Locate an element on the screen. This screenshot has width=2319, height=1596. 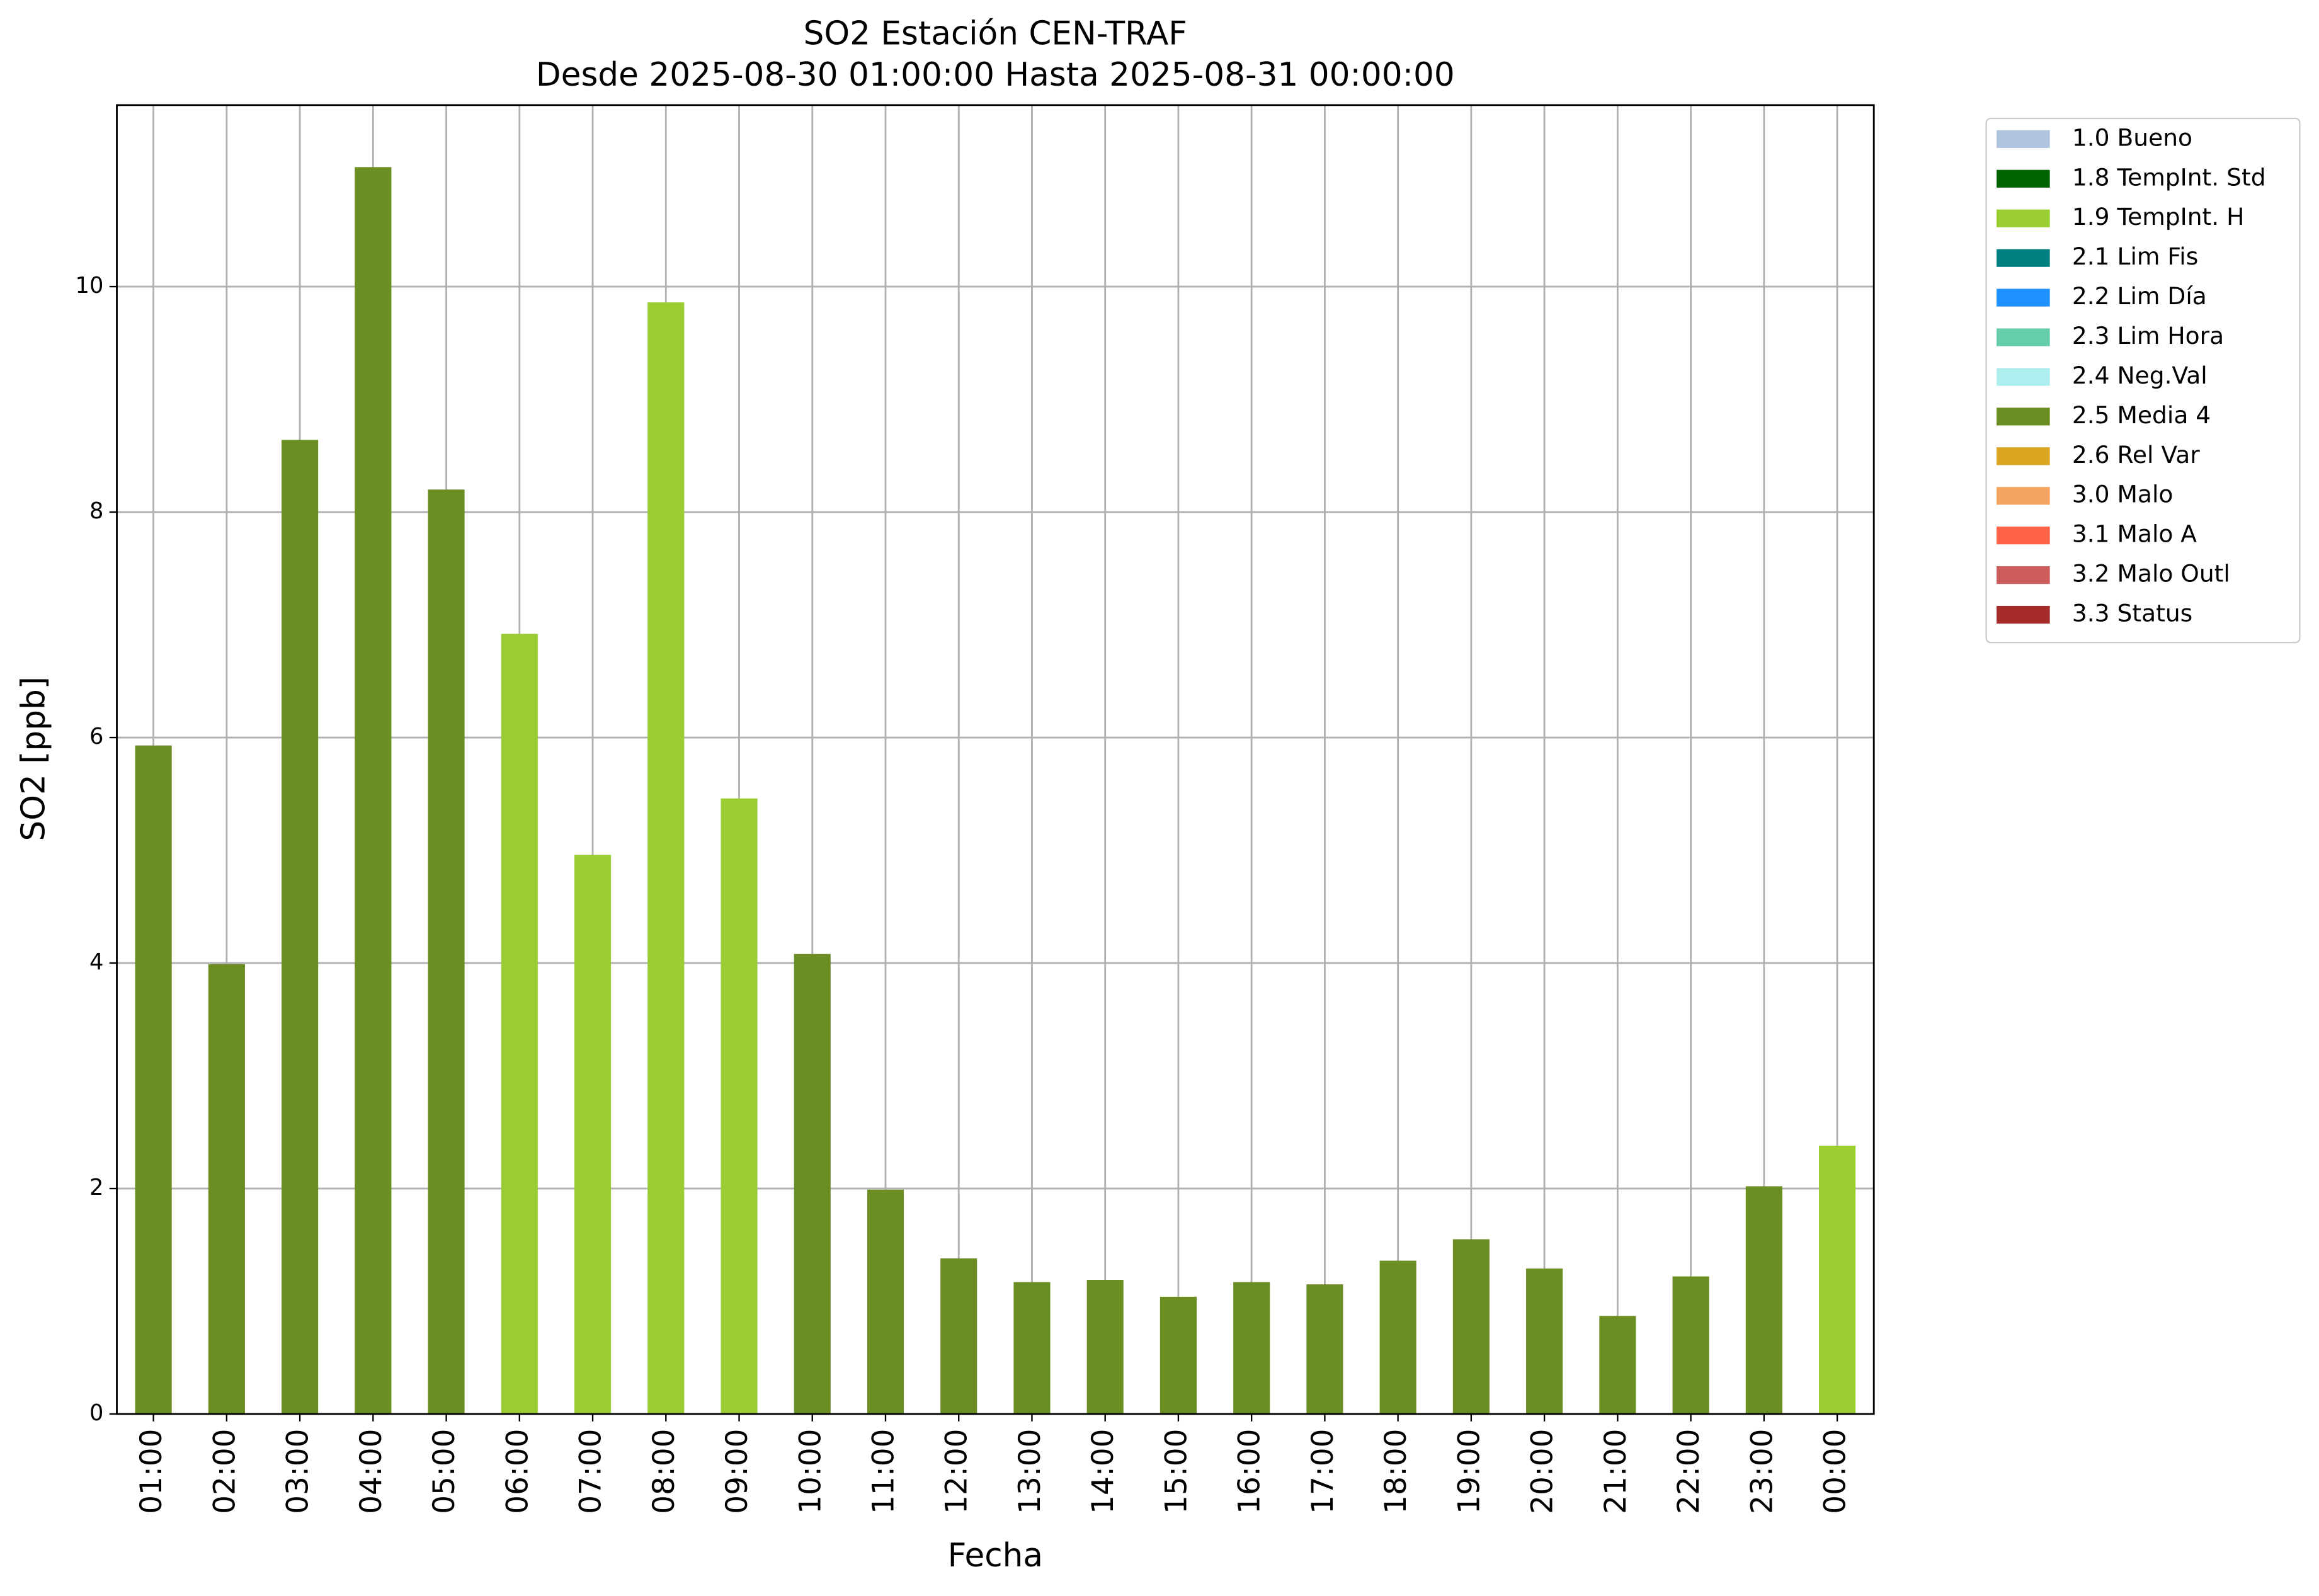
y-axis-label: SO2 [ppb] is located at coordinates (33, 758).